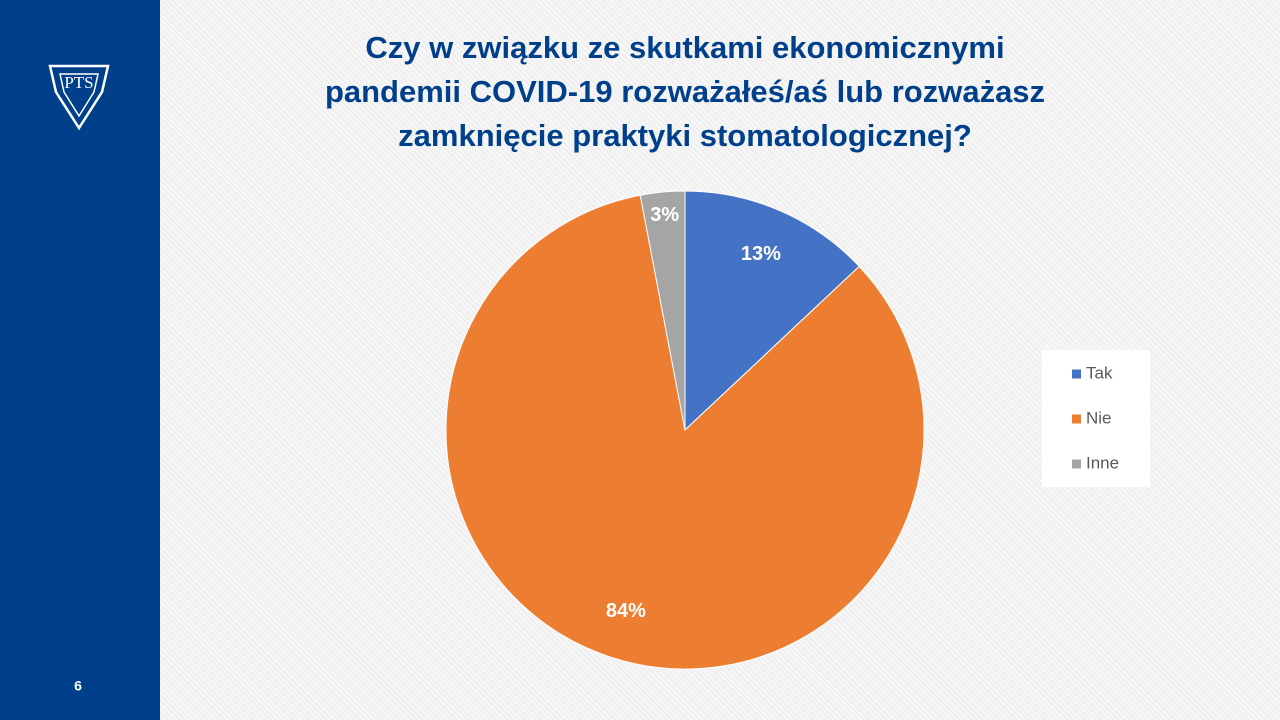  I want to click on legend-label: Inne, so click(1102, 462).